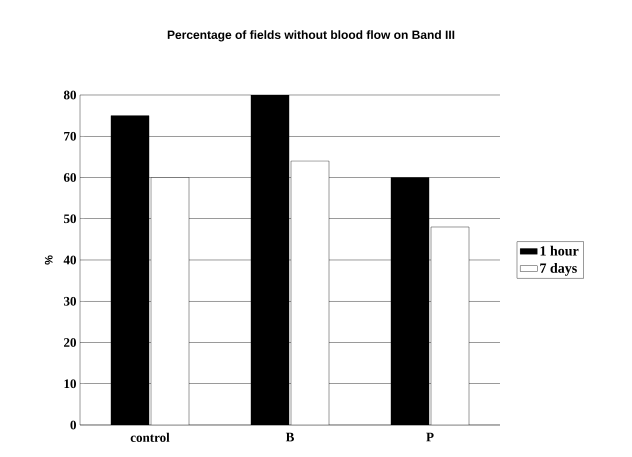  Describe the element at coordinates (70, 342) in the screenshot. I see `y-tick-label: 20` at that location.